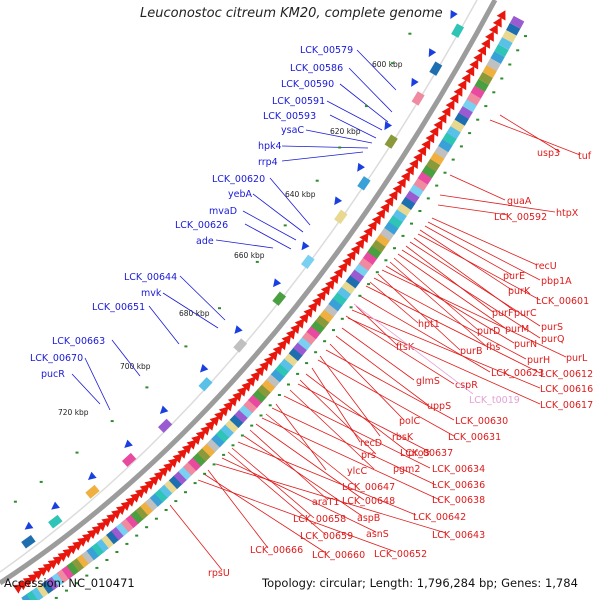 The height and width of the screenshot is (604, 600). What do you see at coordinates (368, 518) in the screenshot?
I see `gene-label: aspB` at bounding box center [368, 518].